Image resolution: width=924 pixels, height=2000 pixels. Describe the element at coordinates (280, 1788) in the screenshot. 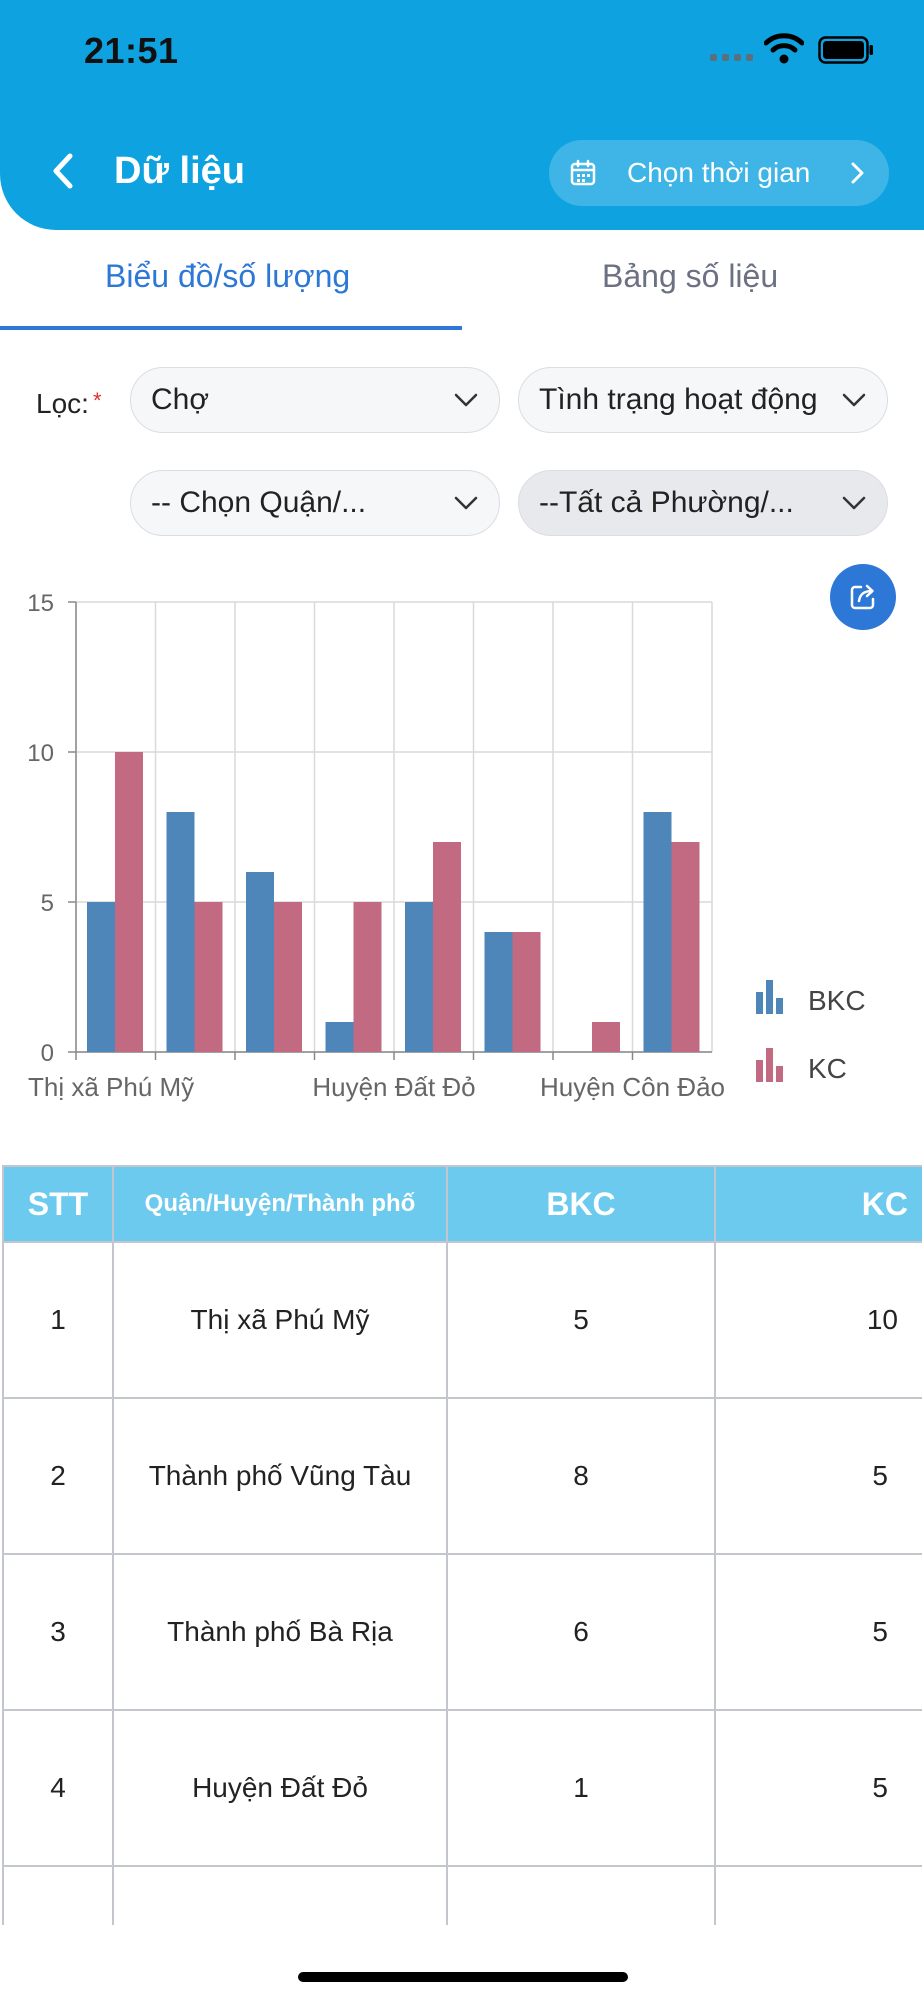

I see `cell-district: Huyện Đất Đỏ` at that location.